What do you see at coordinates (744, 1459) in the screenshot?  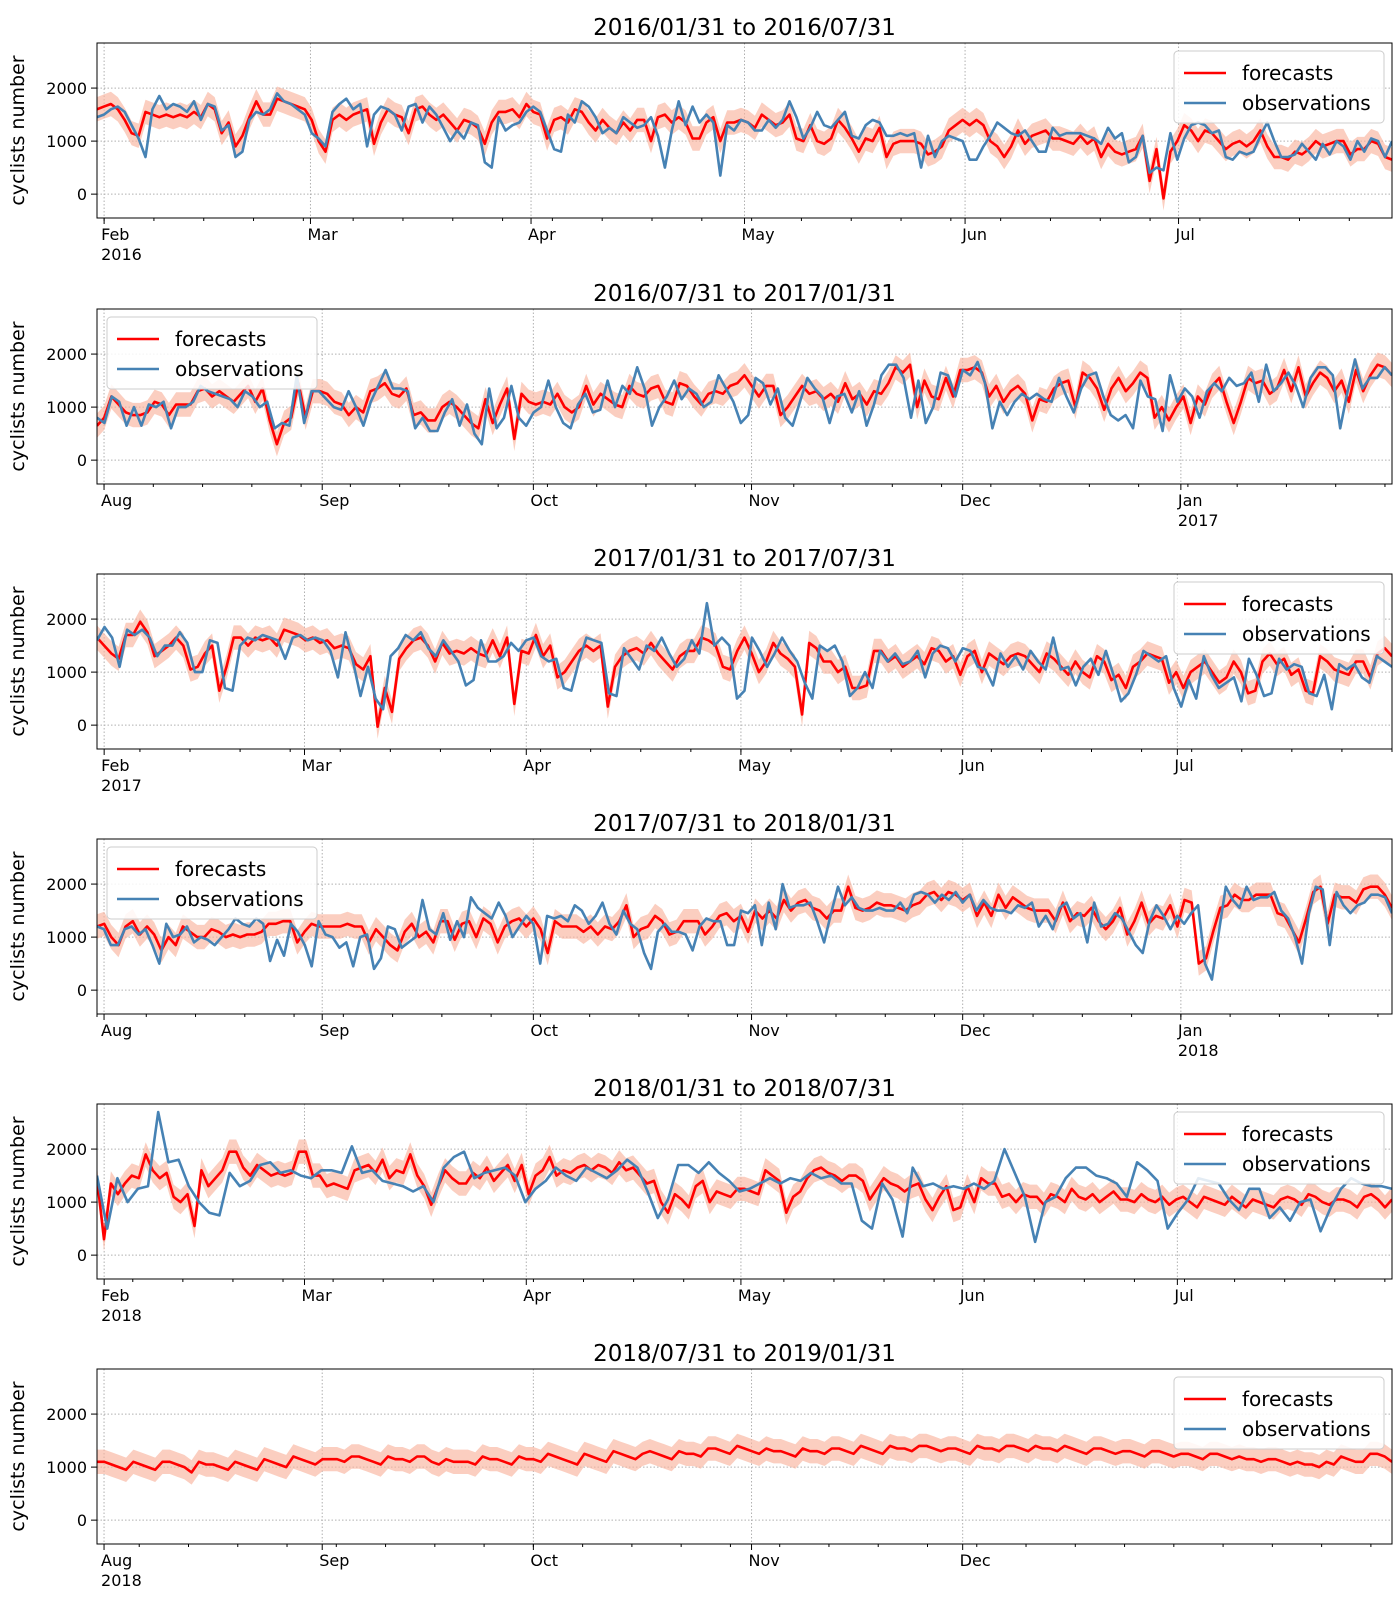 I see `forecasts-line` at bounding box center [744, 1459].